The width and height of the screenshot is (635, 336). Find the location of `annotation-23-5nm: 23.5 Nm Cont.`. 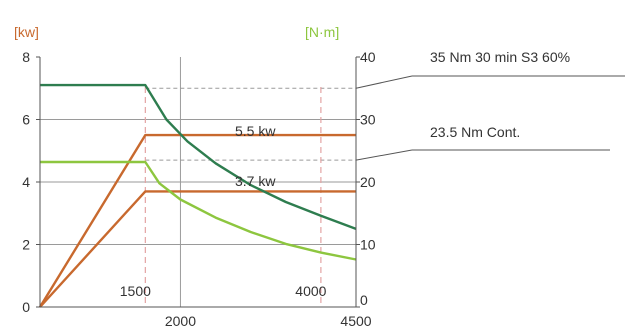

annotation-23-5nm: 23.5 Nm Cont. is located at coordinates (475, 132).